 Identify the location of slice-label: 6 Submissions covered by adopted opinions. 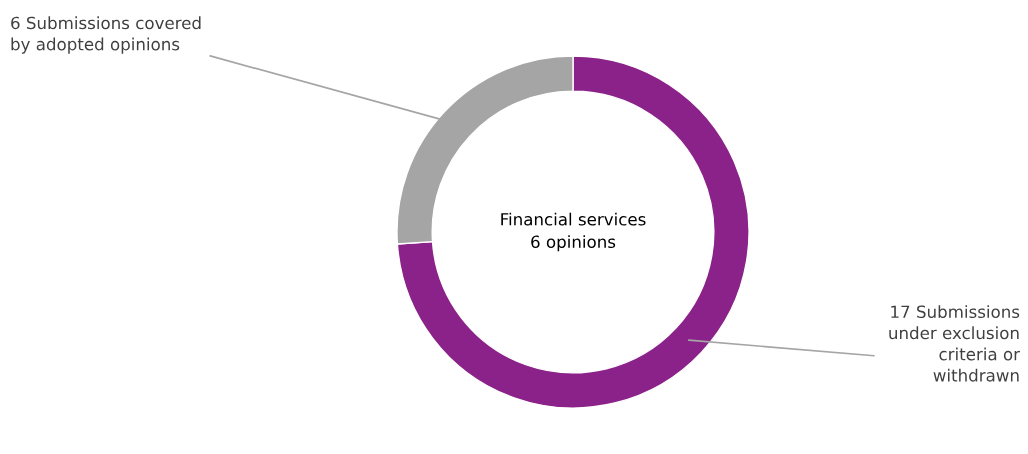
(106, 35).